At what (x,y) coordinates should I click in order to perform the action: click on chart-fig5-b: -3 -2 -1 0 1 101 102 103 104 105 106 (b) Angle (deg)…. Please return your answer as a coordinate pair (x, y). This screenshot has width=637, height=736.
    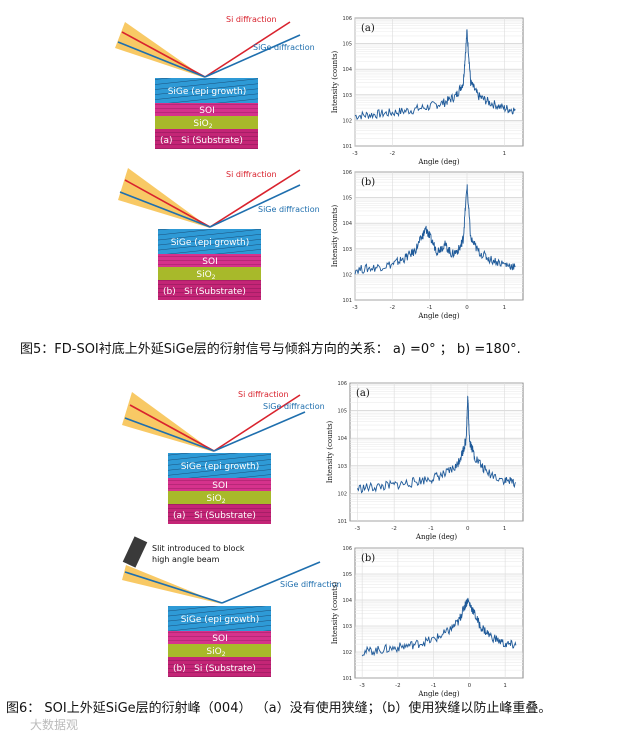
    Looking at the image, I should click on (427, 245).